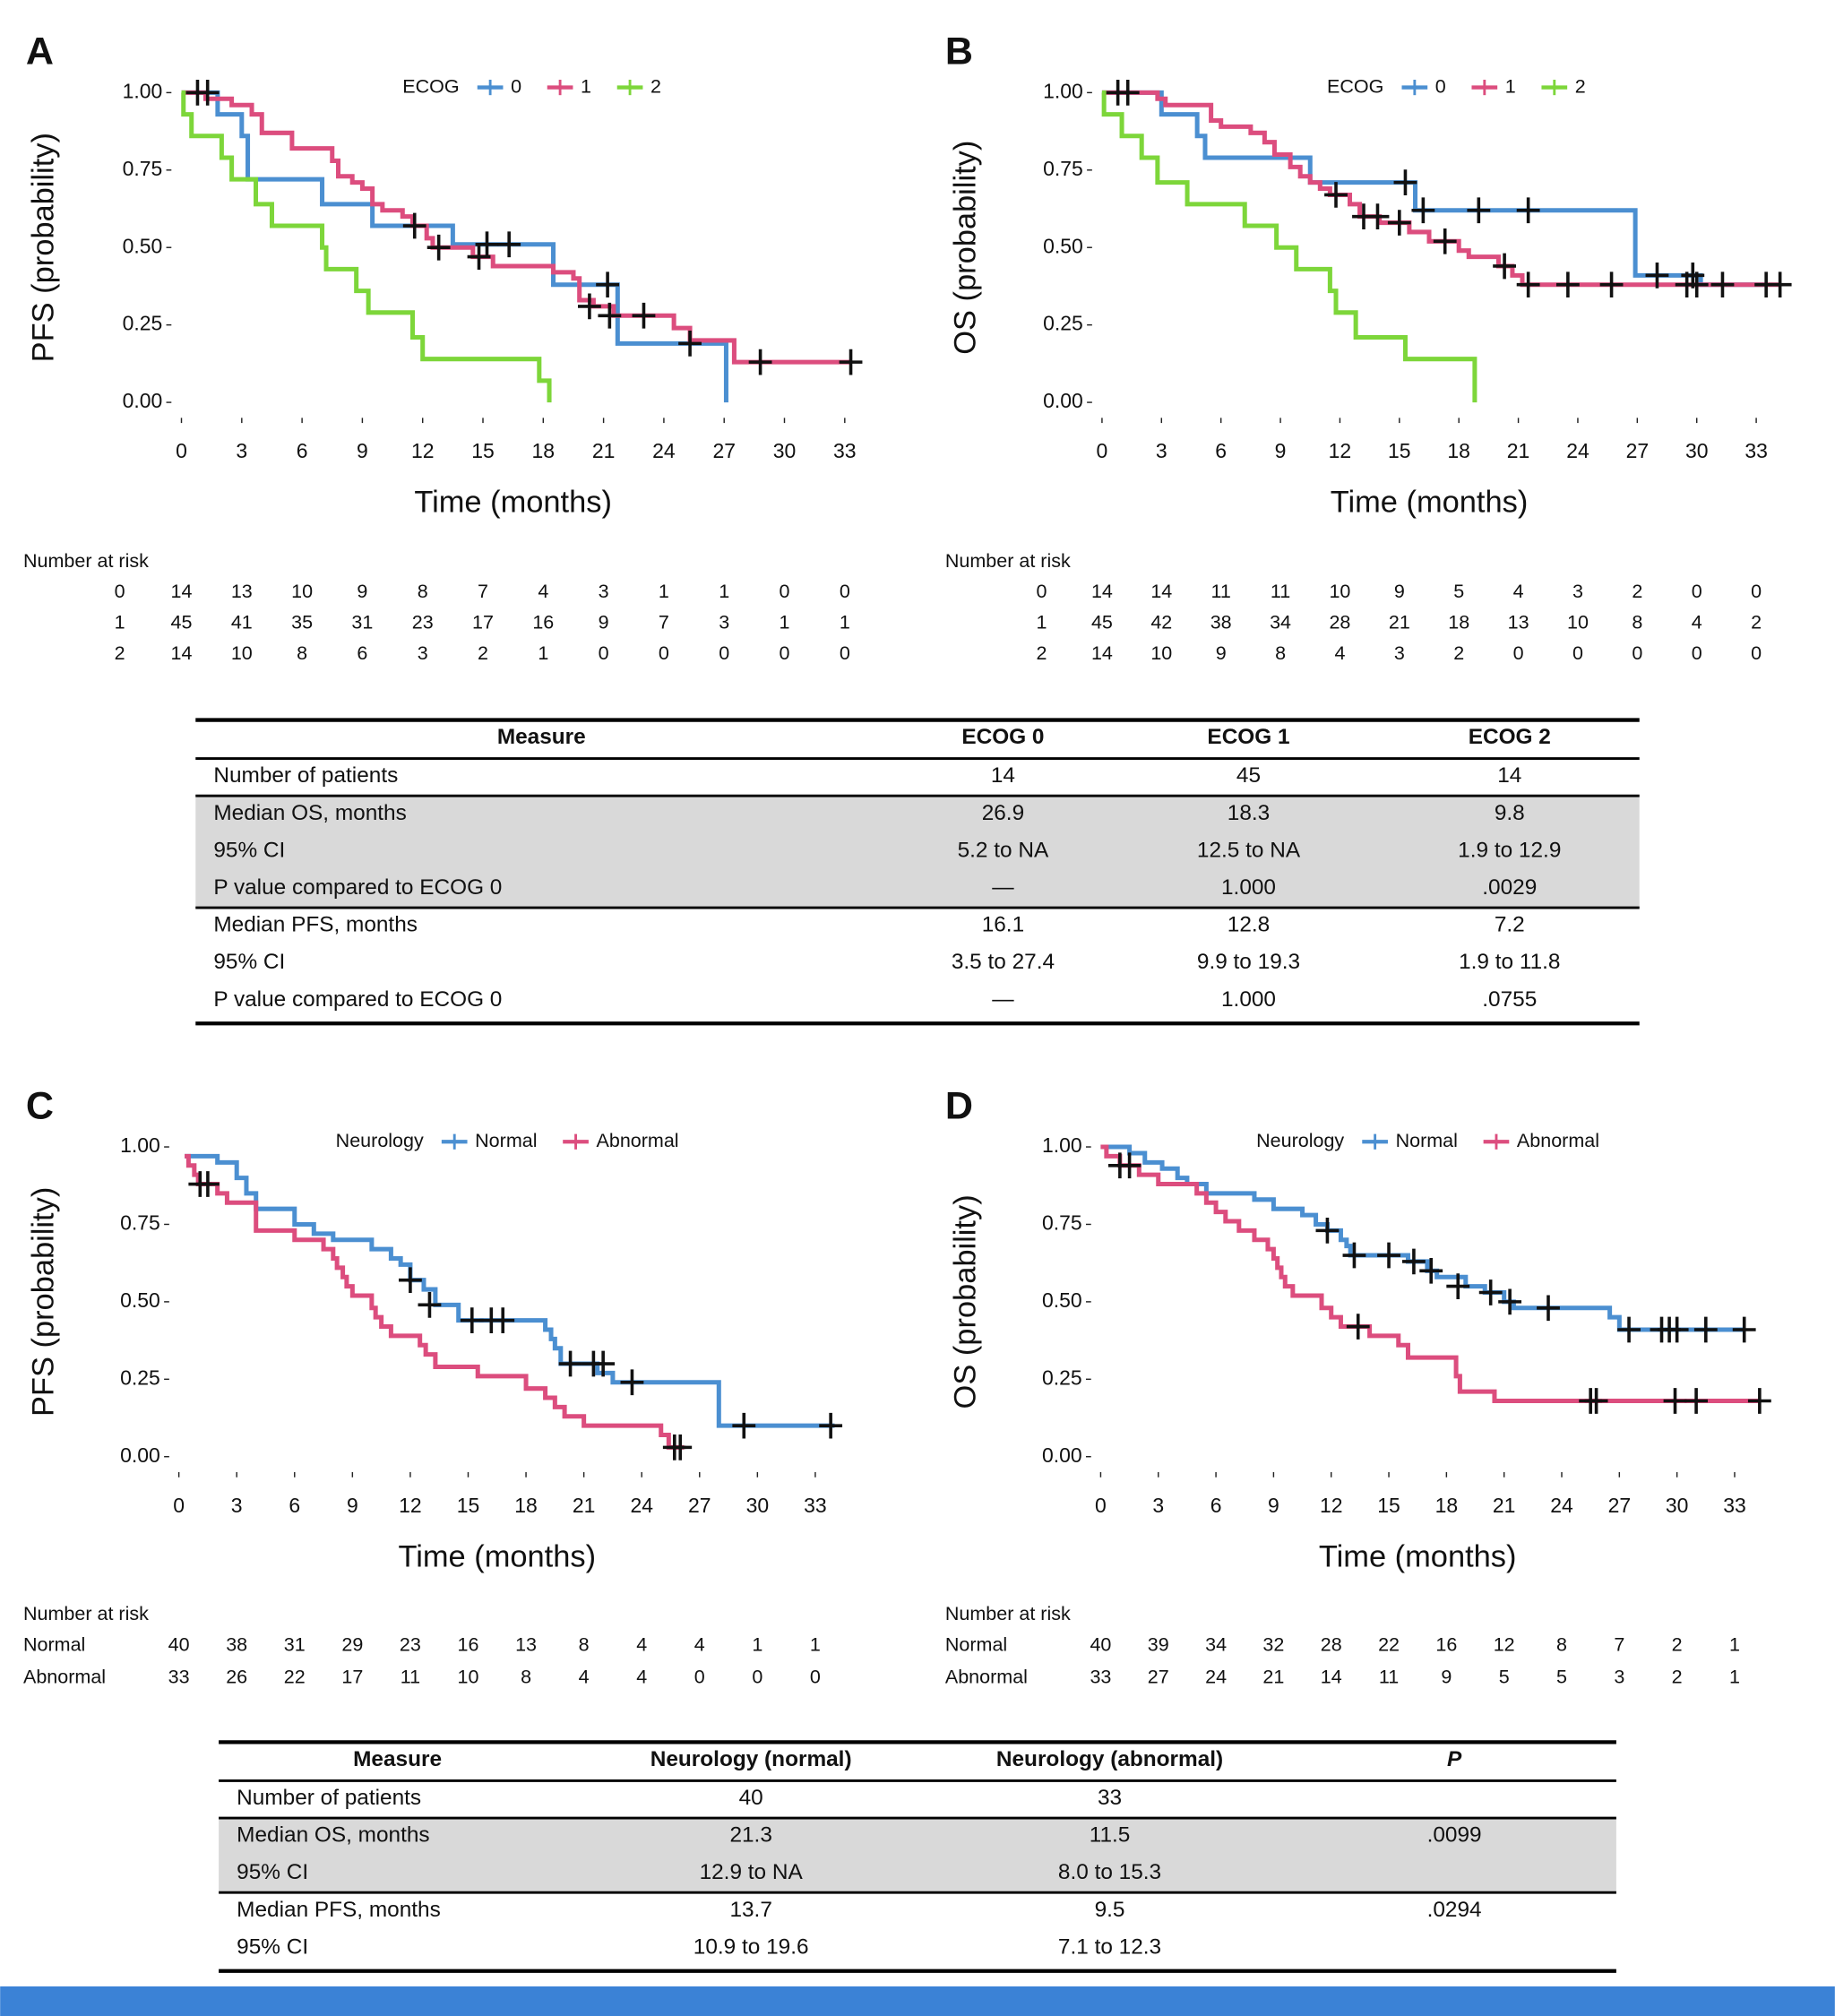  I want to click on y-tick-label: 1.00, so click(143, 91).